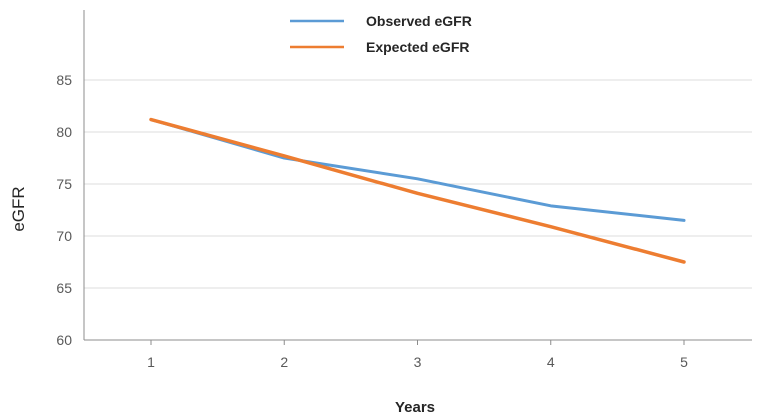 The image size is (763, 418). Describe the element at coordinates (419, 21) in the screenshot. I see `legend-label-observed: Observed eGFR` at that location.